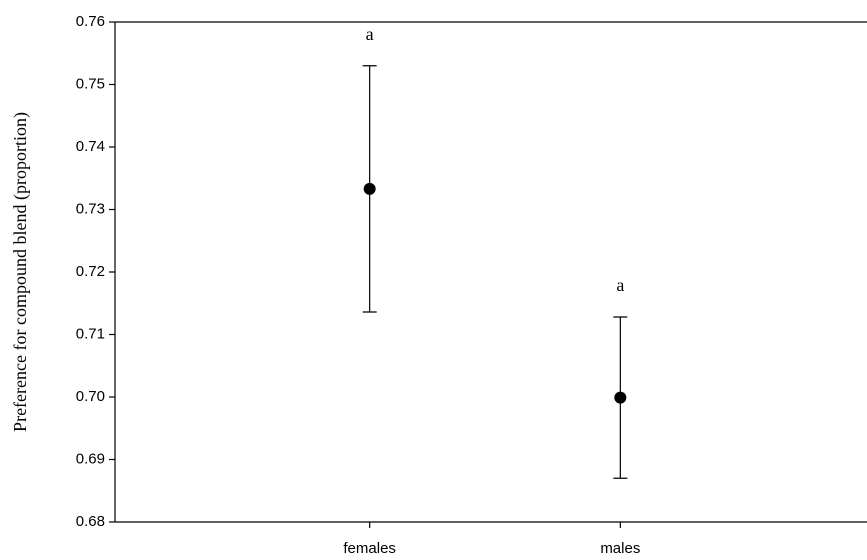 Image resolution: width=867 pixels, height=560 pixels. What do you see at coordinates (620, 548) in the screenshot?
I see `x-tick-label: males` at bounding box center [620, 548].